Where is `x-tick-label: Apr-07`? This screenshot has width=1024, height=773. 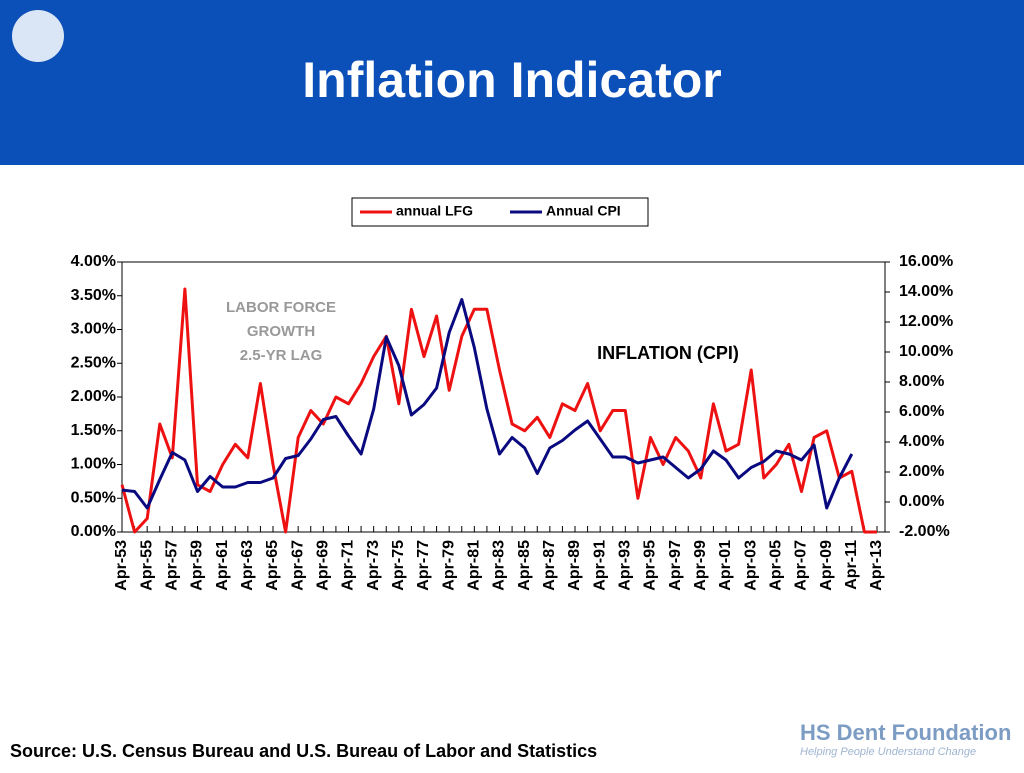 x-tick-label: Apr-07 is located at coordinates (801, 565).